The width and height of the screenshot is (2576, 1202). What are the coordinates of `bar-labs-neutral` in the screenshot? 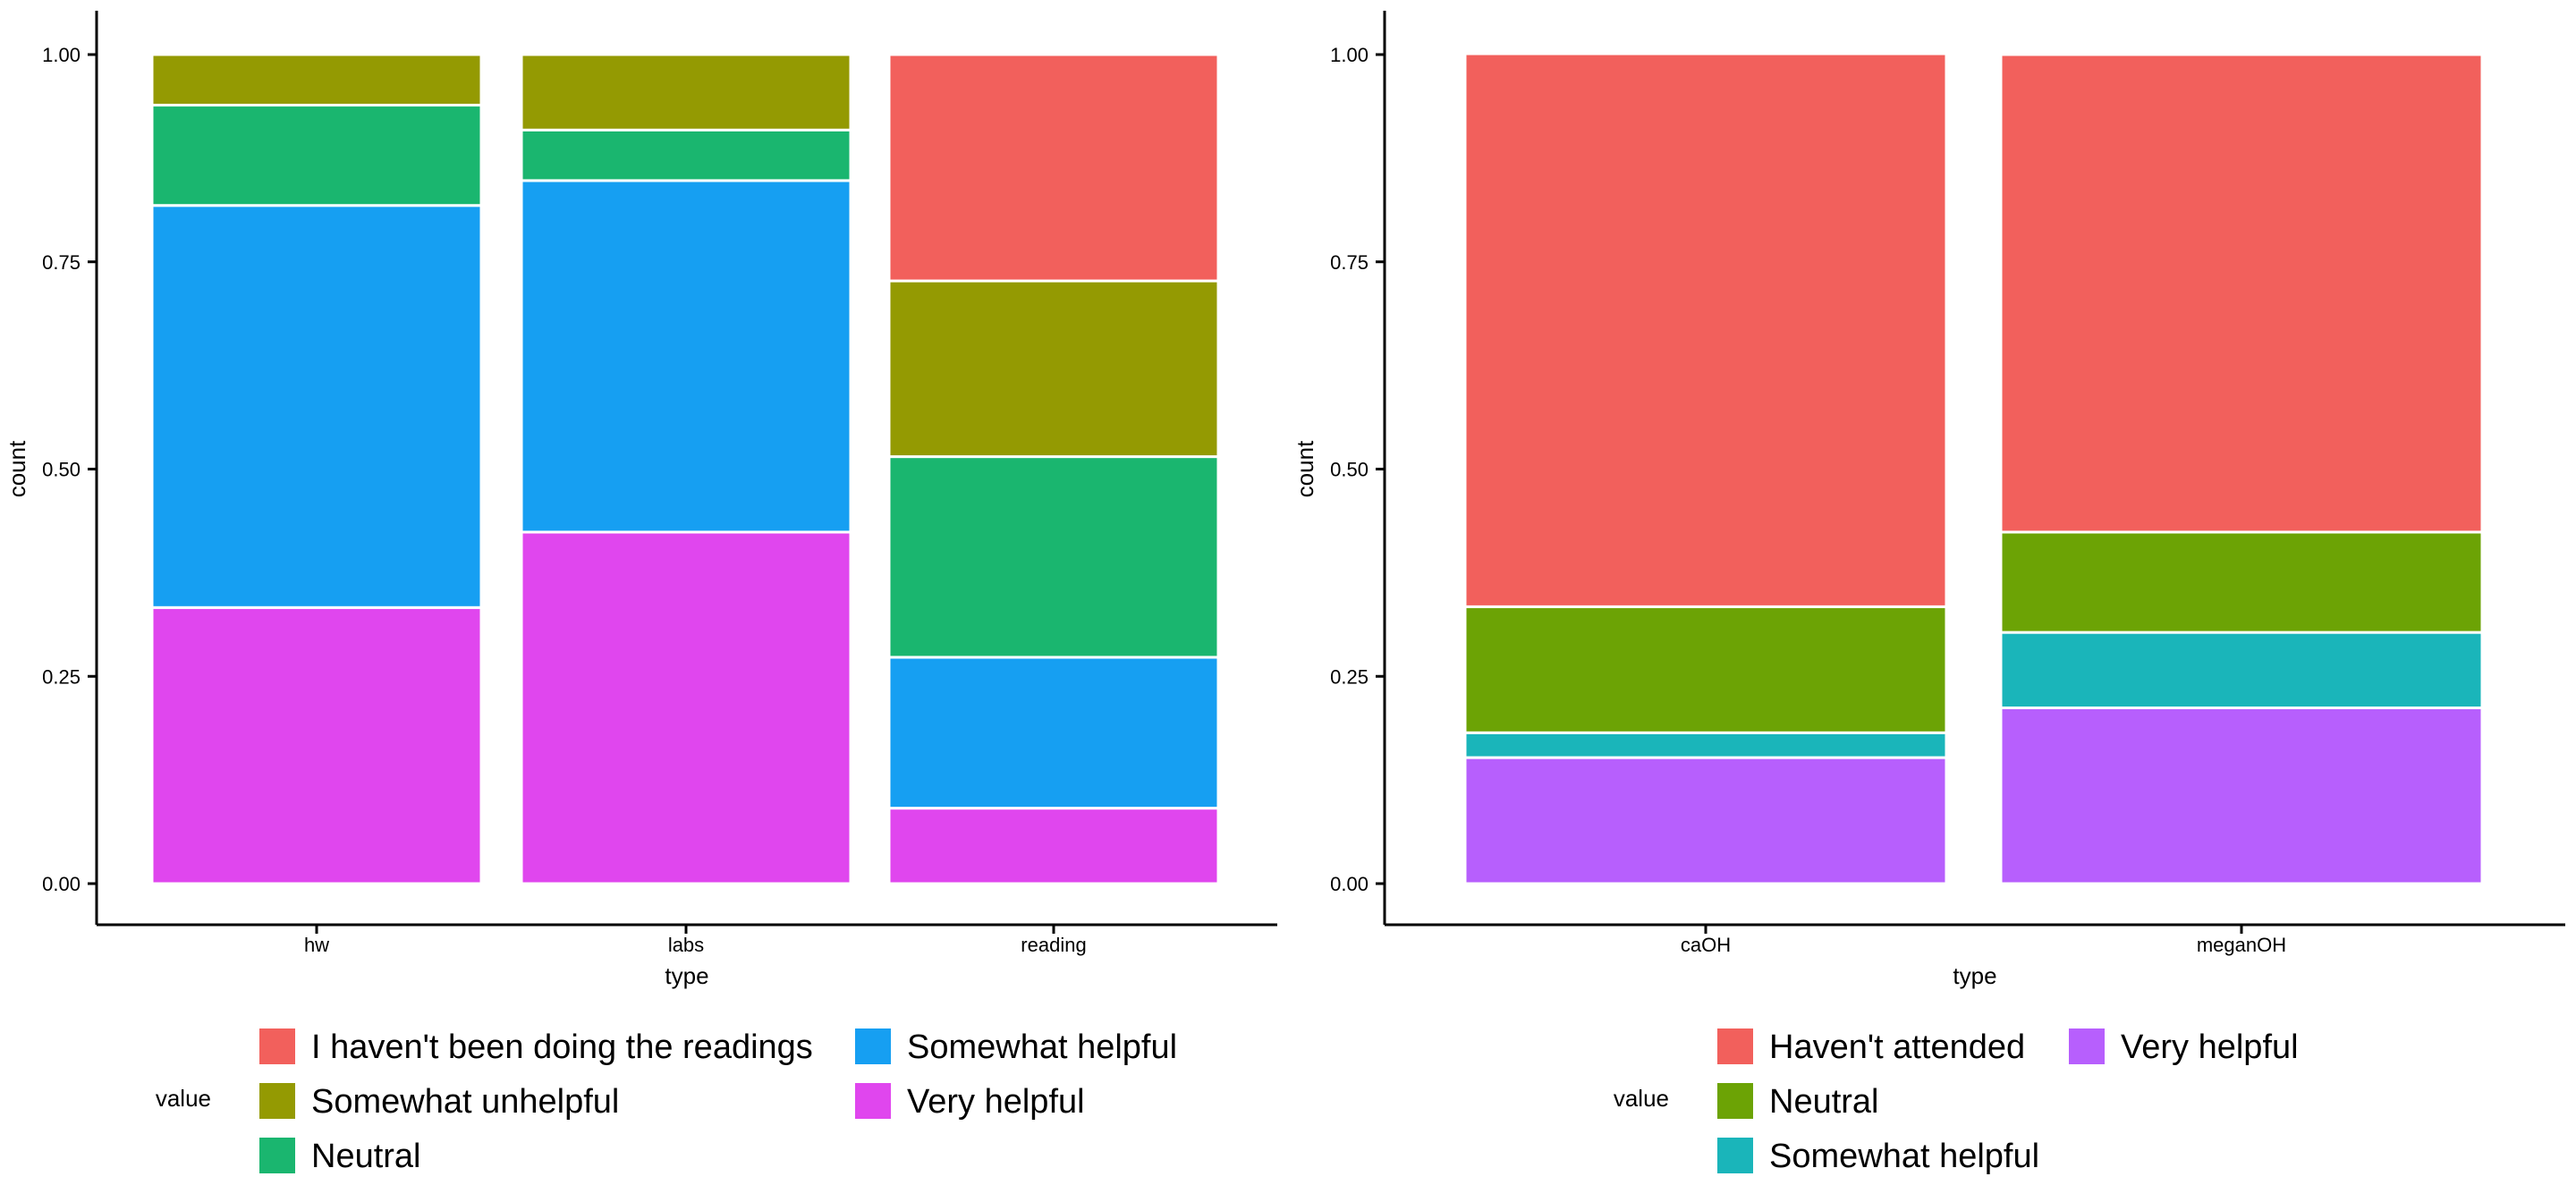 It's located at (686, 155).